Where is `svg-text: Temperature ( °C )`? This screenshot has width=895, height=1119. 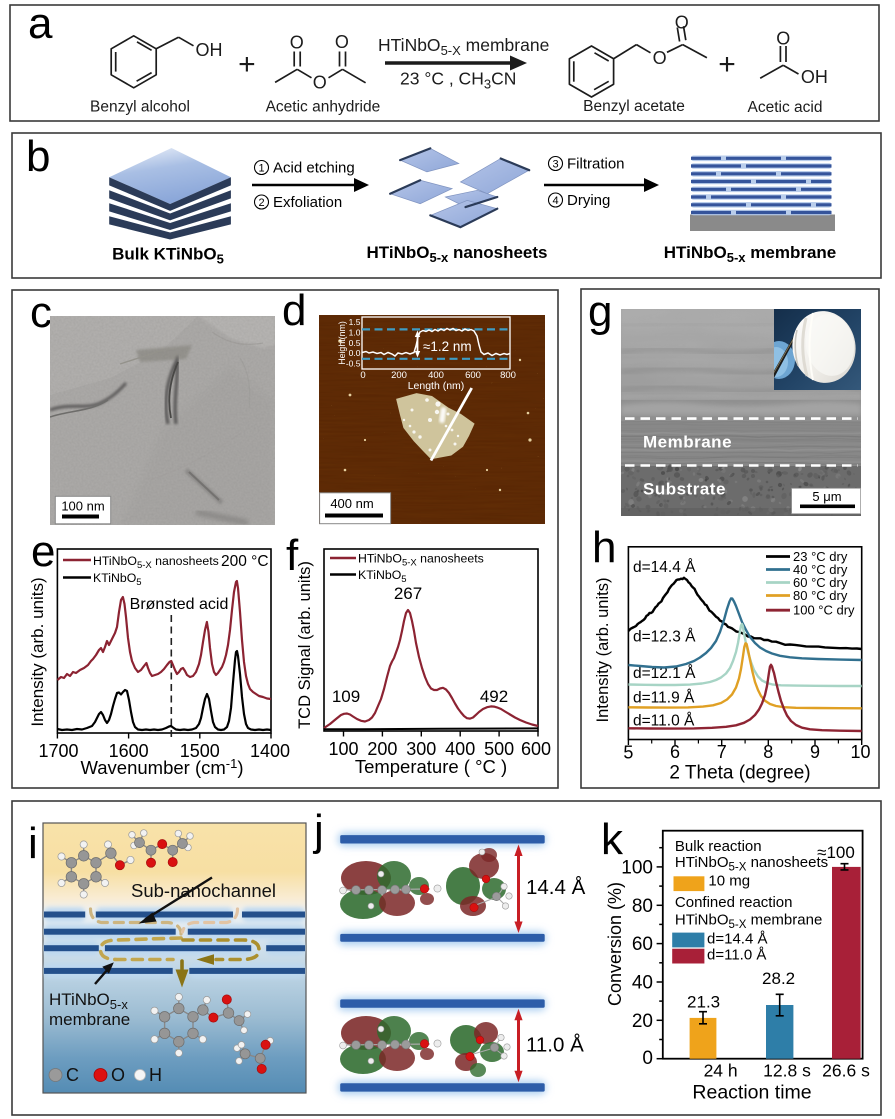
svg-text: Temperature ( °C ) is located at coordinates (431, 766).